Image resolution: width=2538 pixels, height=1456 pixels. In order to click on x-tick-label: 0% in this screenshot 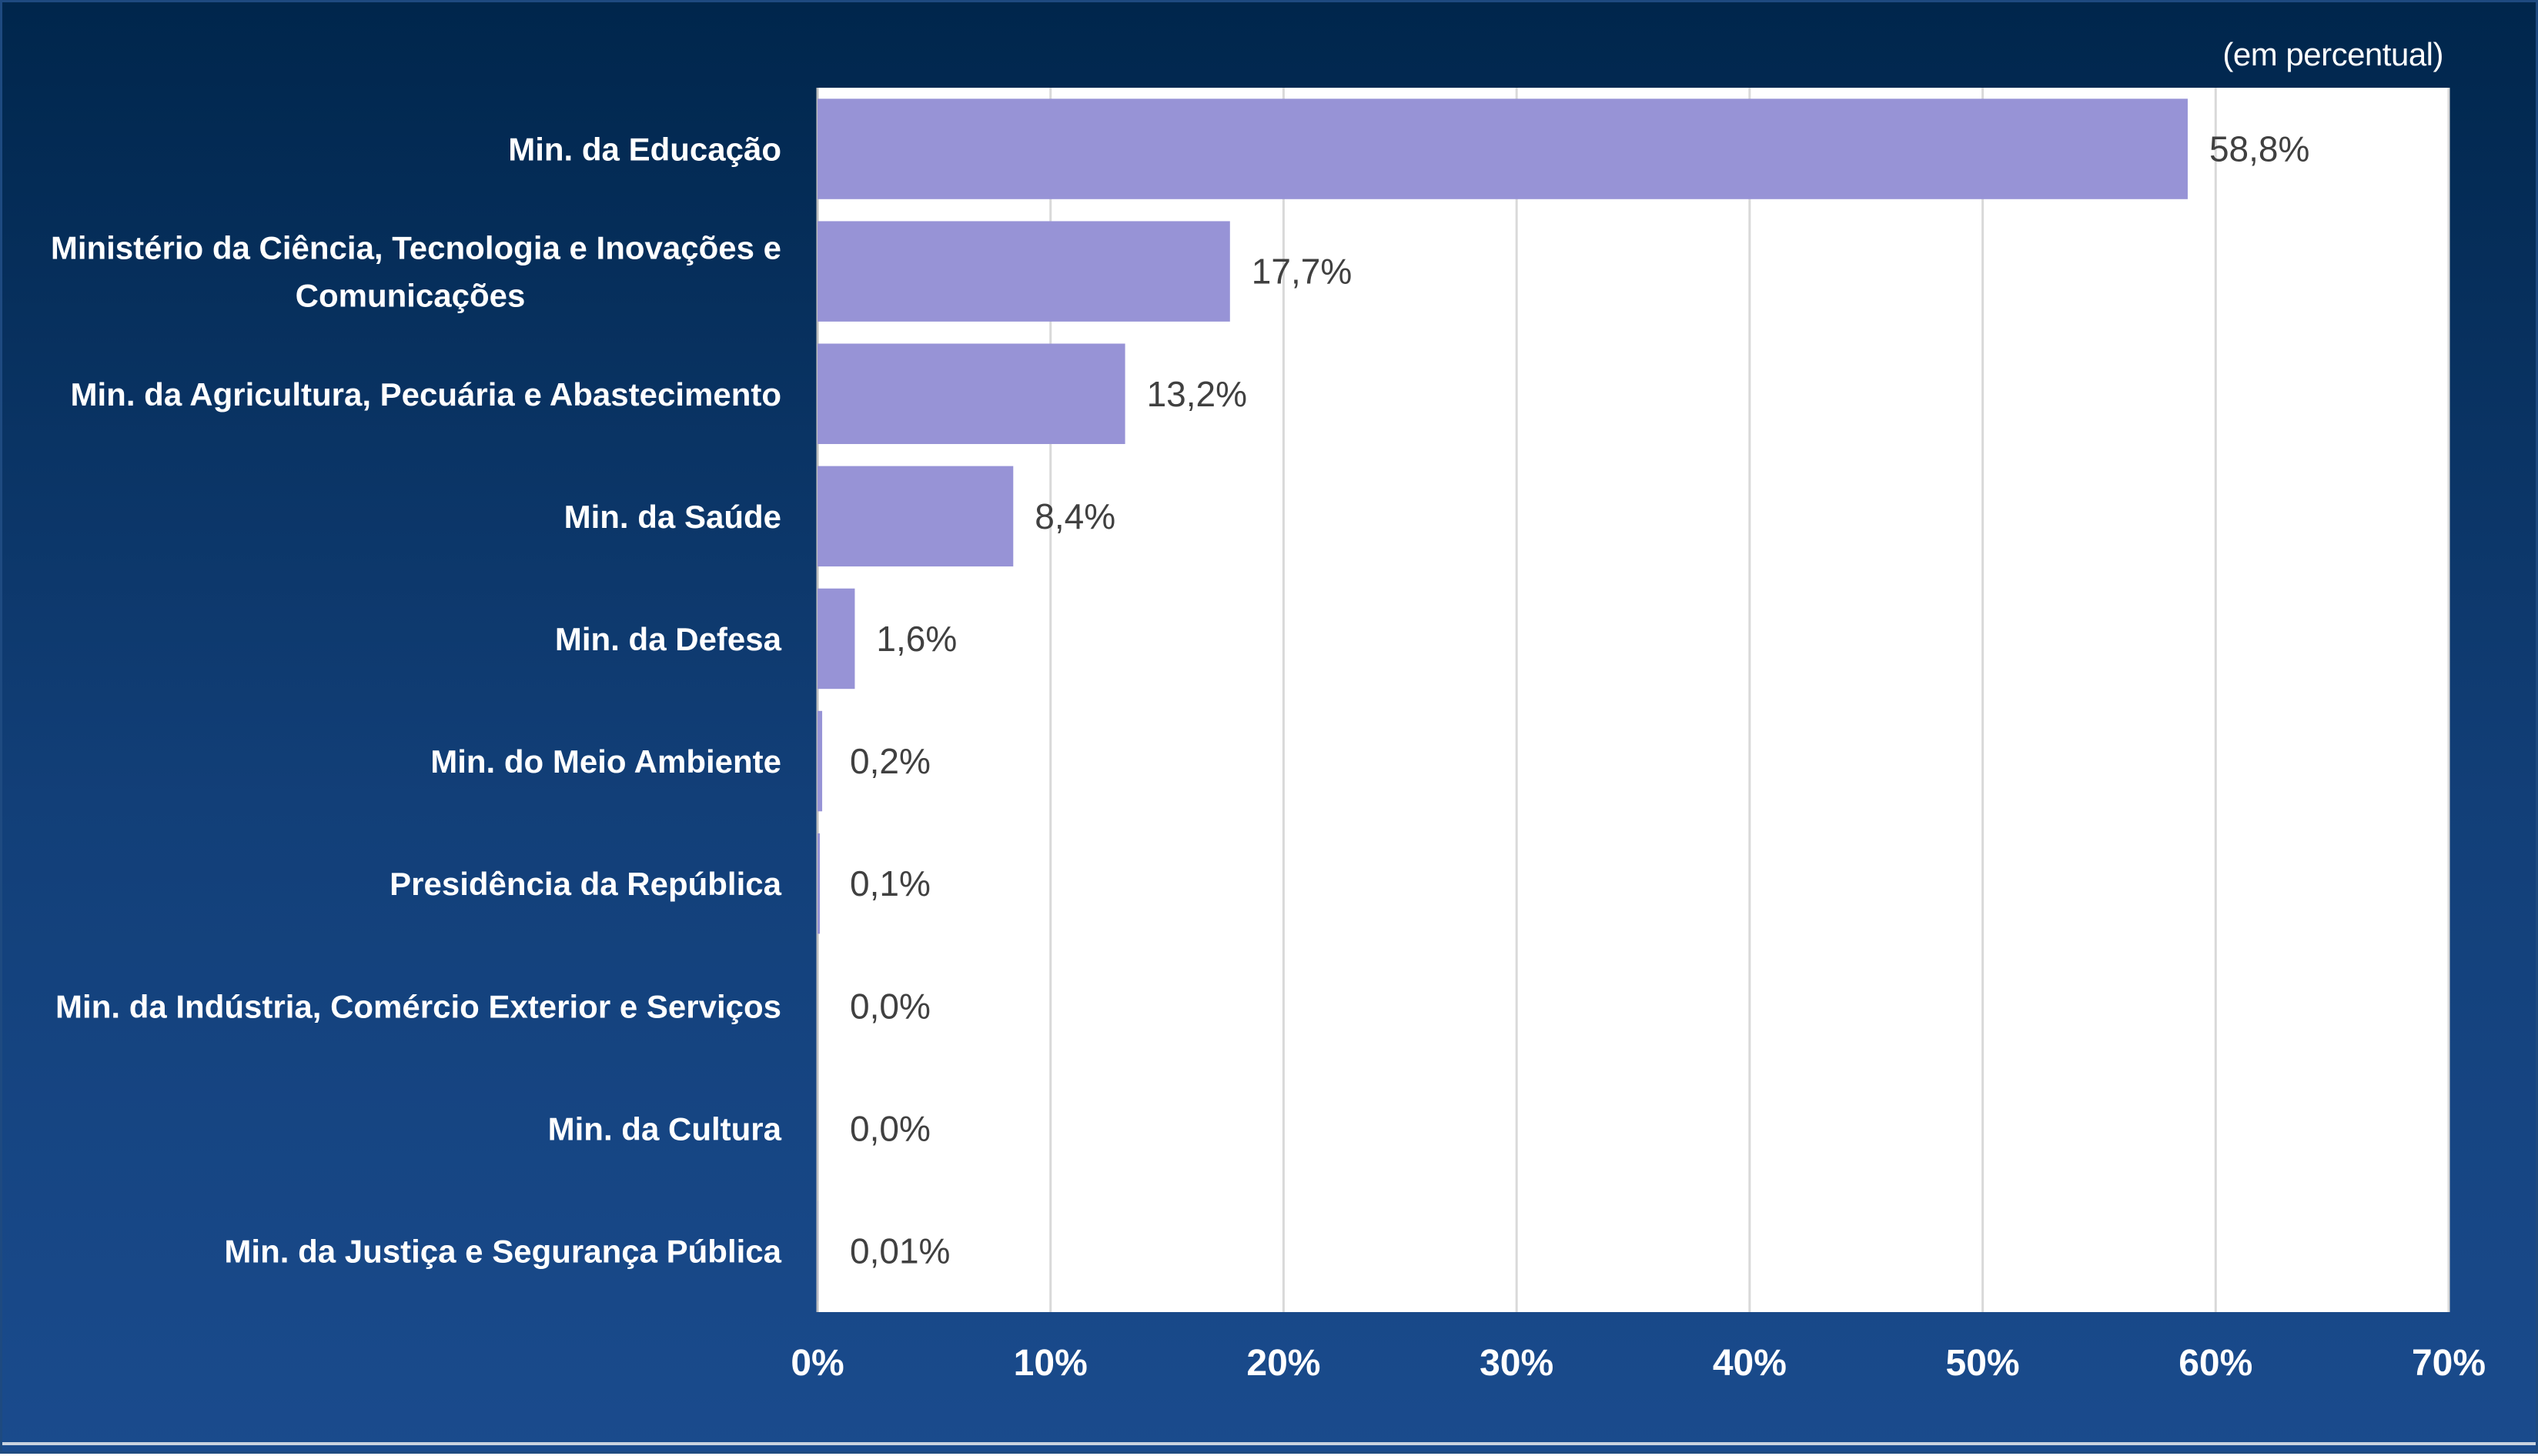, I will do `click(817, 1364)`.